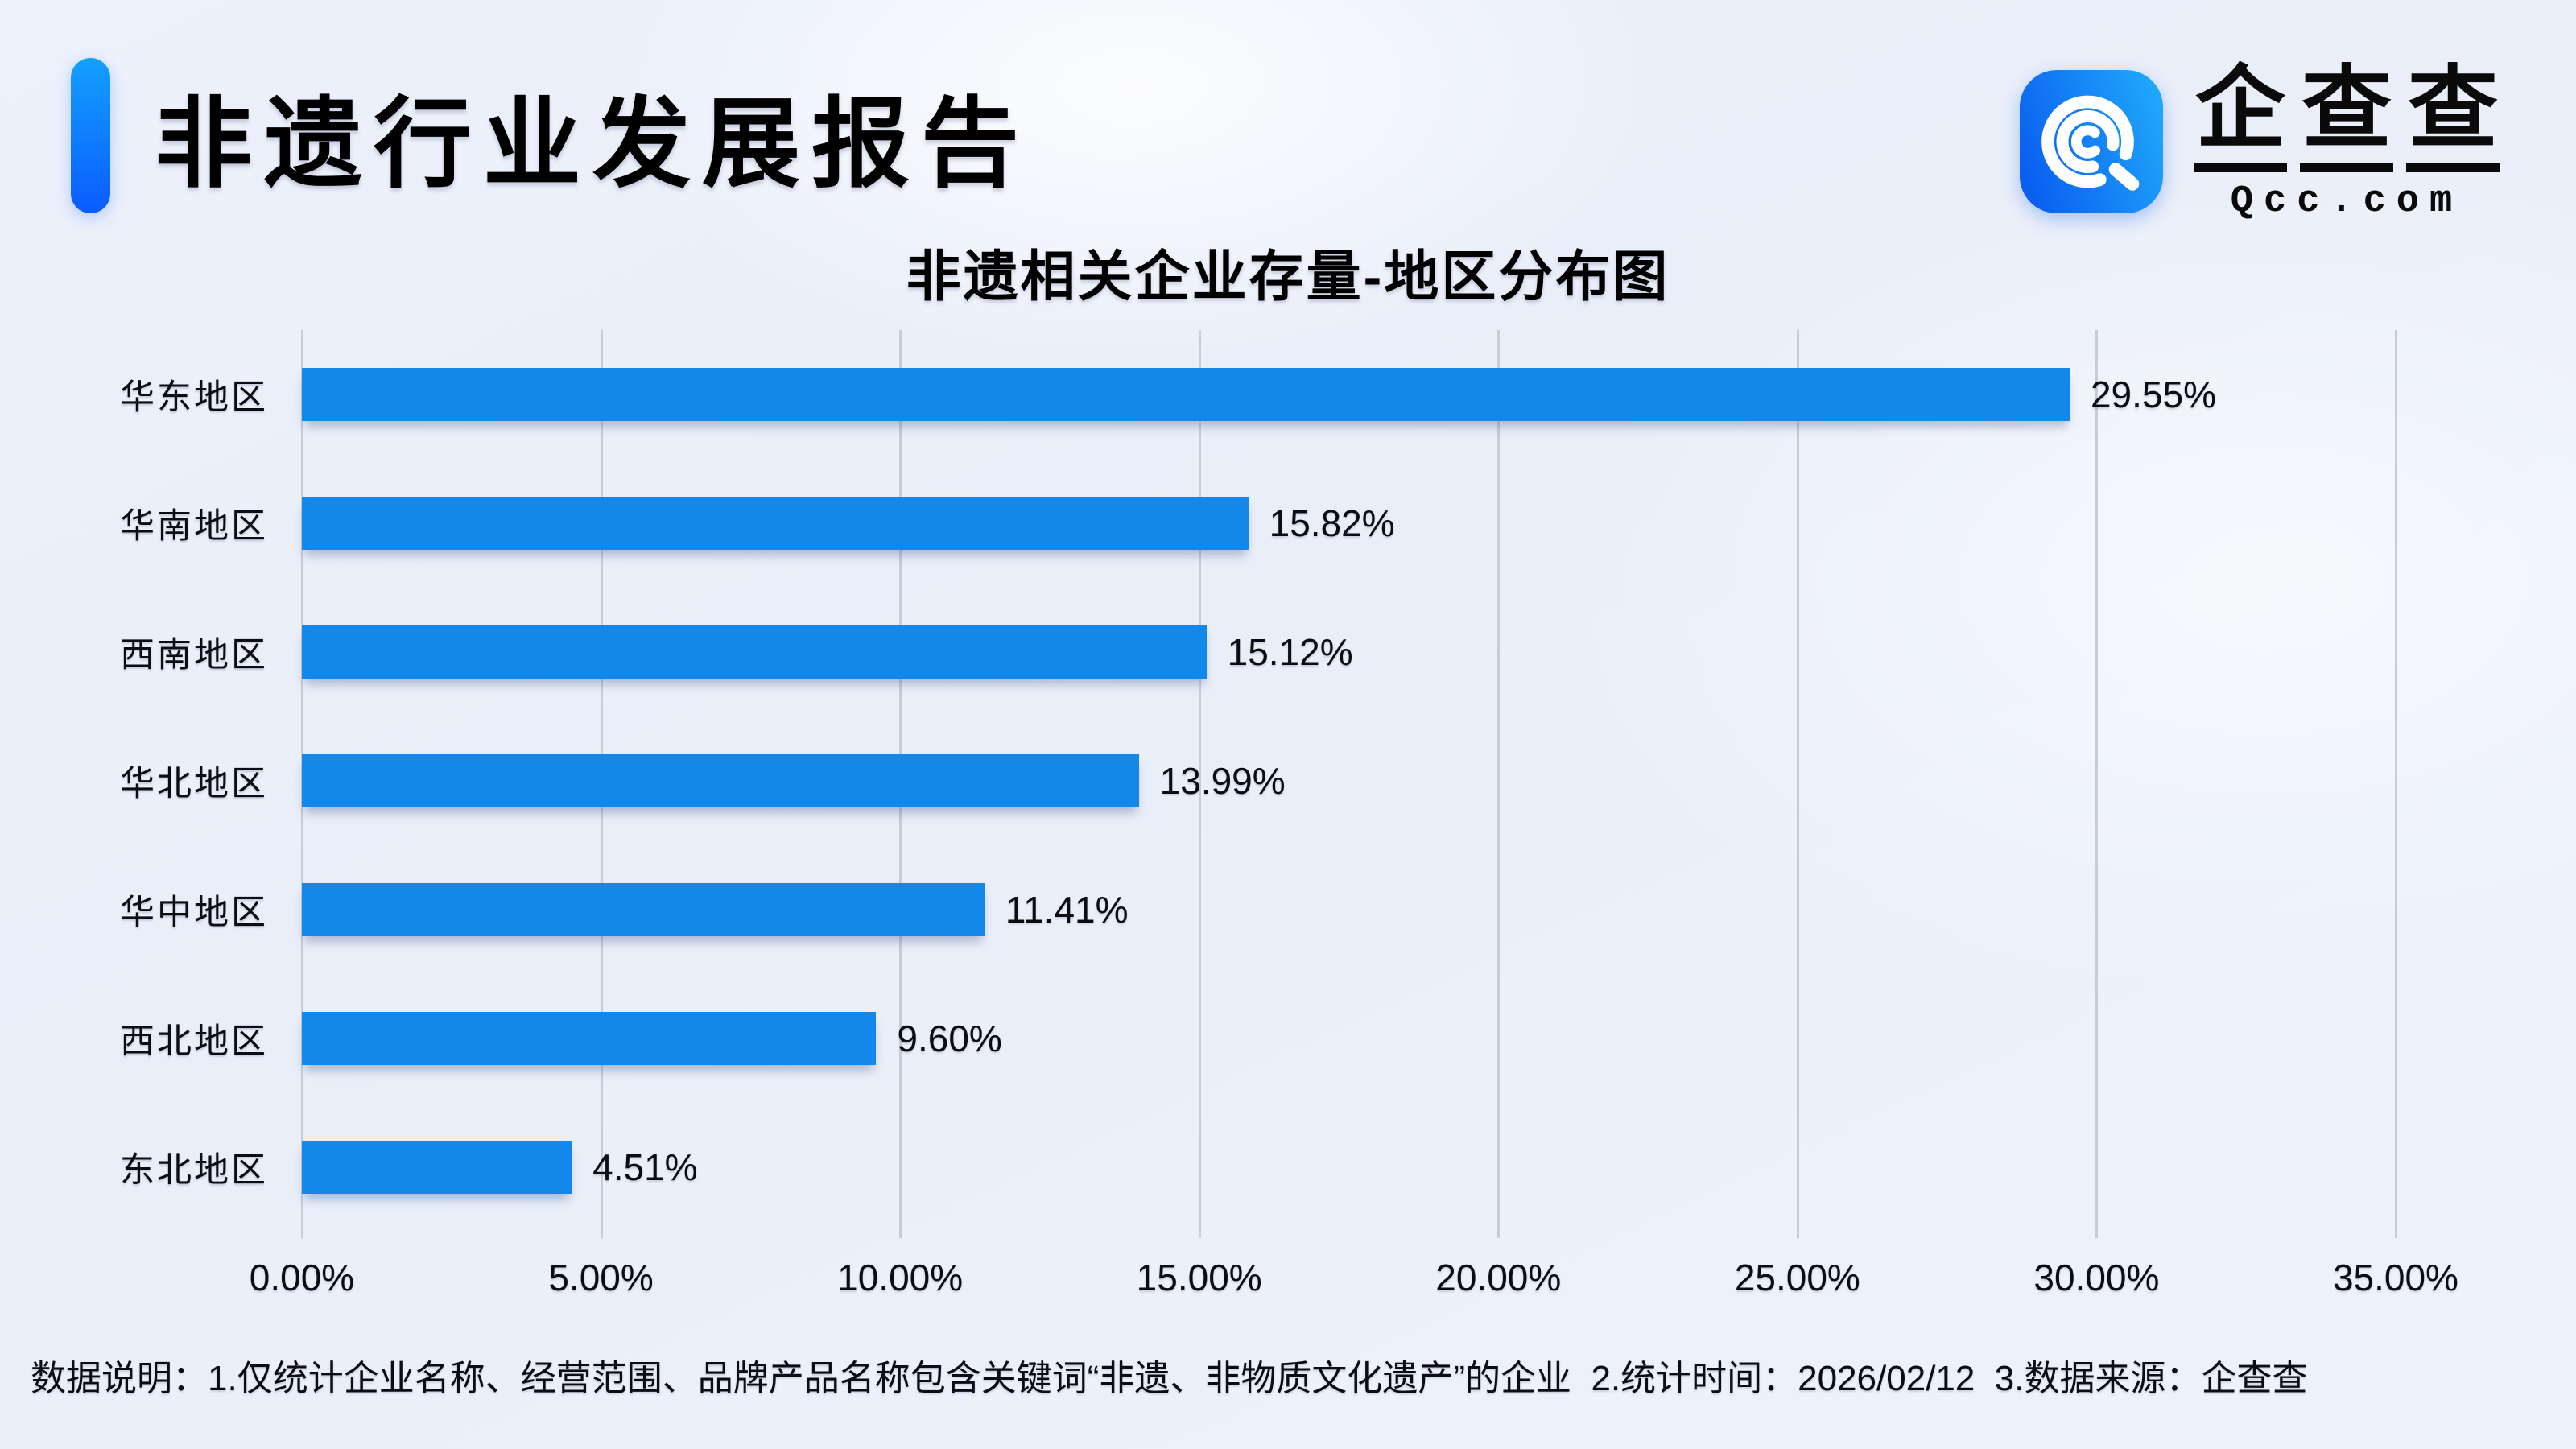 The width and height of the screenshot is (2576, 1449). Describe the element at coordinates (2096, 1277) in the screenshot. I see `x-tick-label: 30.00%` at that location.